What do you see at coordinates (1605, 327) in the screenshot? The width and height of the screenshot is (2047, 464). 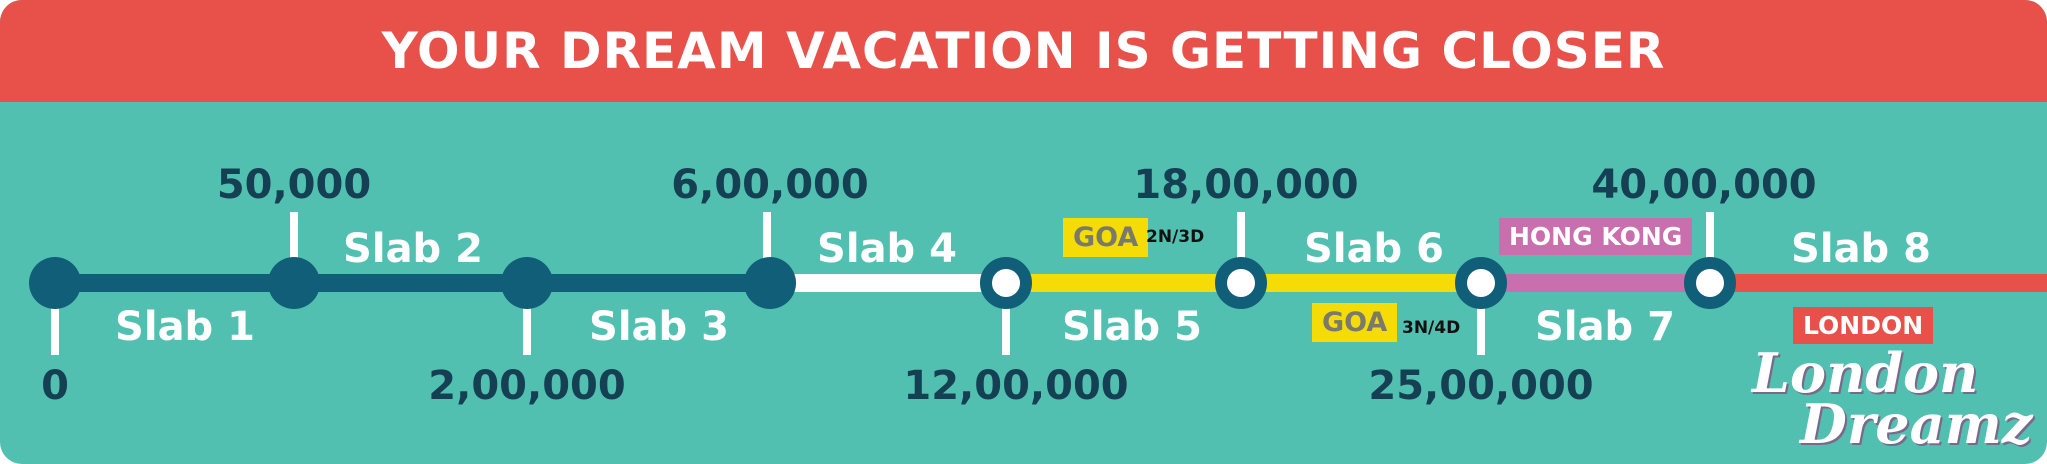 I see `slab-label-7: Slab 7` at bounding box center [1605, 327].